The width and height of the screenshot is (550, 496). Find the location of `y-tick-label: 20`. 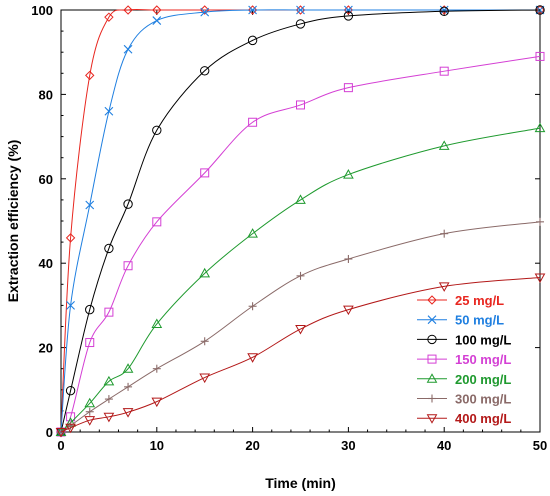

y-tick-label: 20 is located at coordinates (46, 348).